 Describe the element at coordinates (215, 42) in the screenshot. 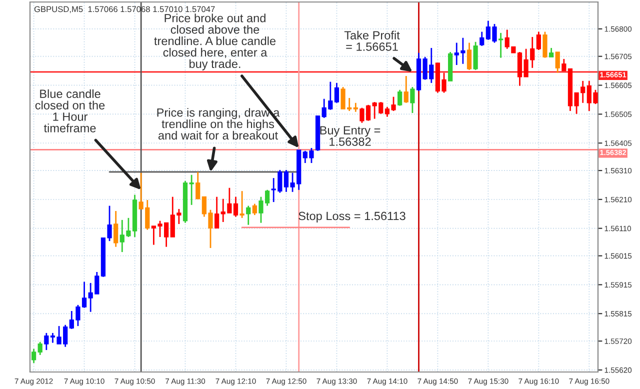

I see `annotation: Price broke out and closed above the trendline. A blue candle closed here, enter a buy trade.` at that location.